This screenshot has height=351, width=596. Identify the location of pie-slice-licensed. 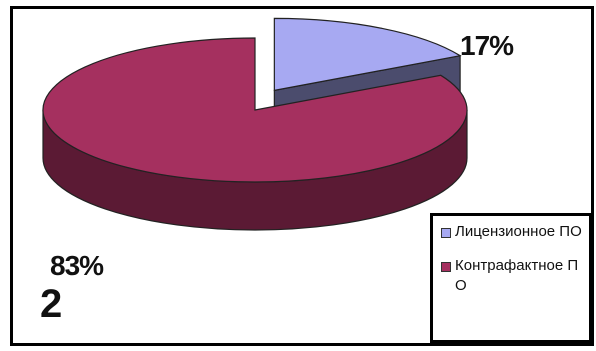
(367, 54).